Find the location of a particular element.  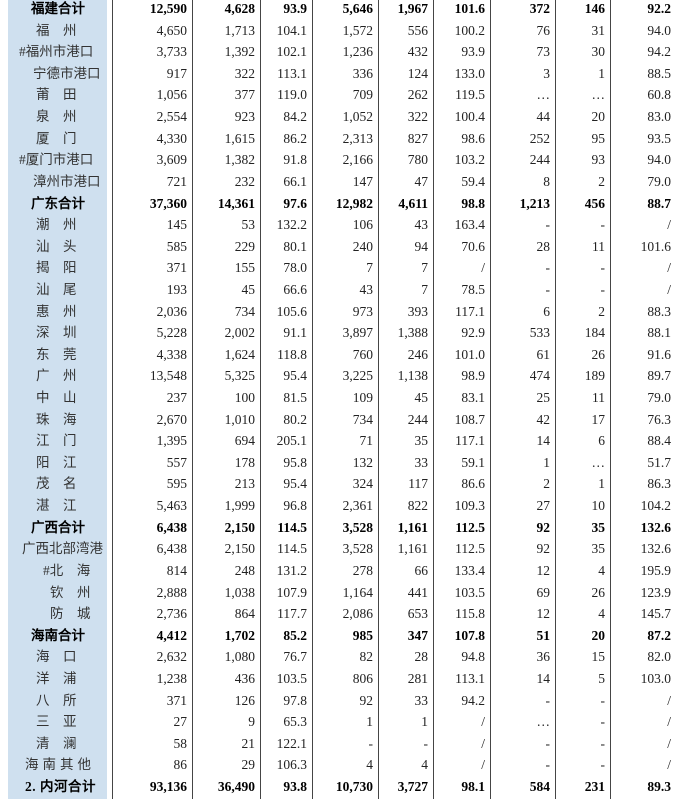

value-cell: 20 is located at coordinates (598, 635).